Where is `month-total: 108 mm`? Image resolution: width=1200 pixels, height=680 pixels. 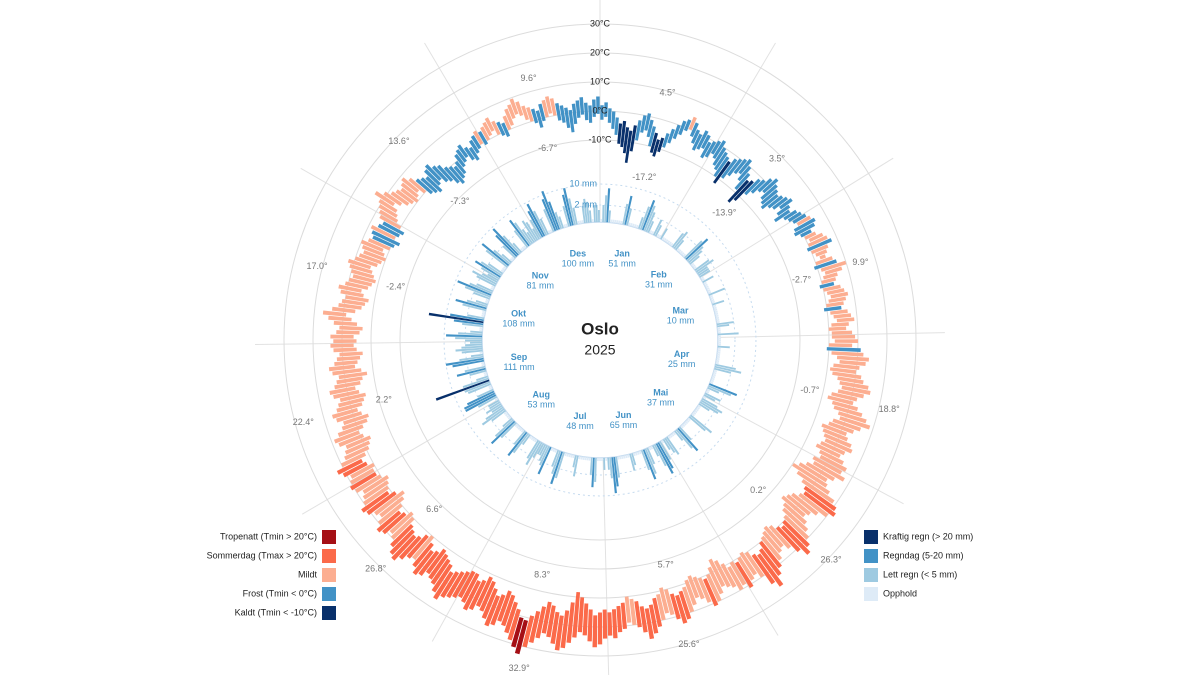 month-total: 108 mm is located at coordinates (518, 323).